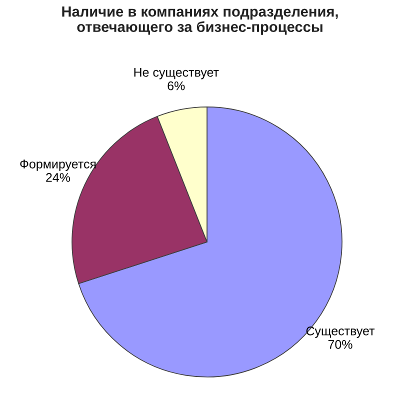  What do you see at coordinates (200, 20) in the screenshot?
I see `chart-title: Наличие в компаниях подразделения, отвечающего за бизнес-процессы` at bounding box center [200, 20].